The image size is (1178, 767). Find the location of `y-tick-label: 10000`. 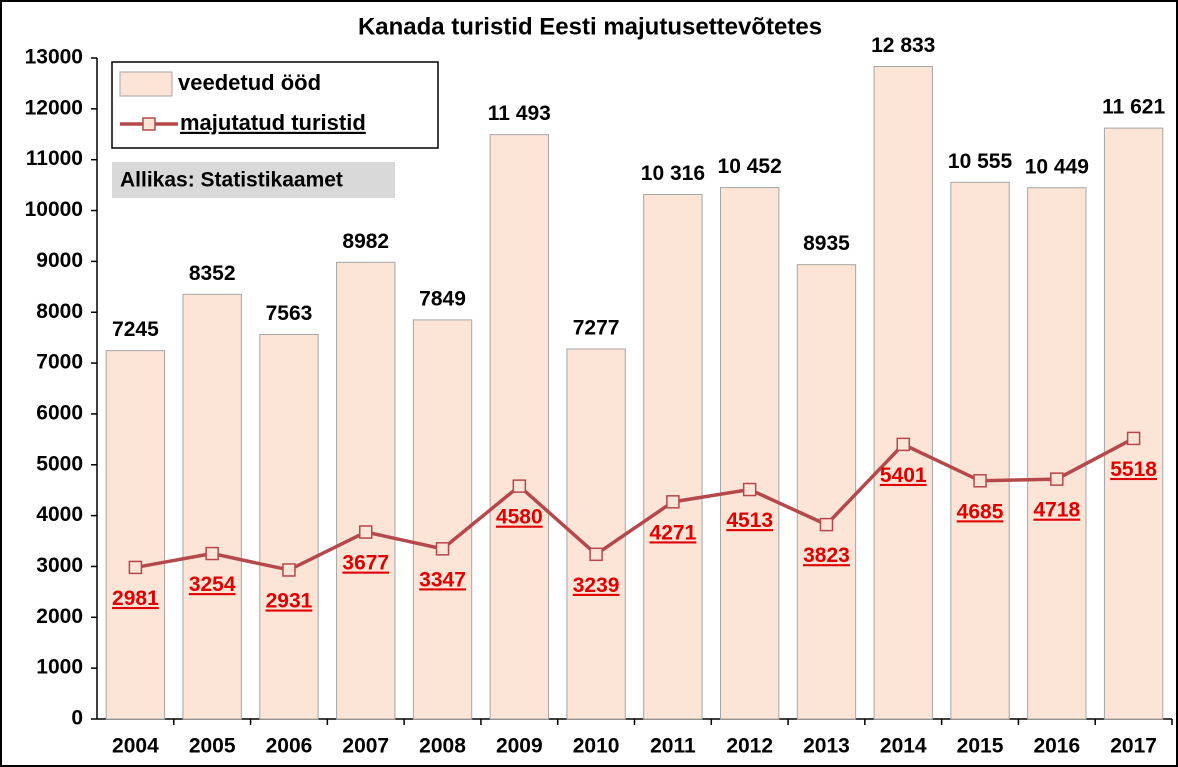

y-tick-label: 10000 is located at coordinates (54, 209).